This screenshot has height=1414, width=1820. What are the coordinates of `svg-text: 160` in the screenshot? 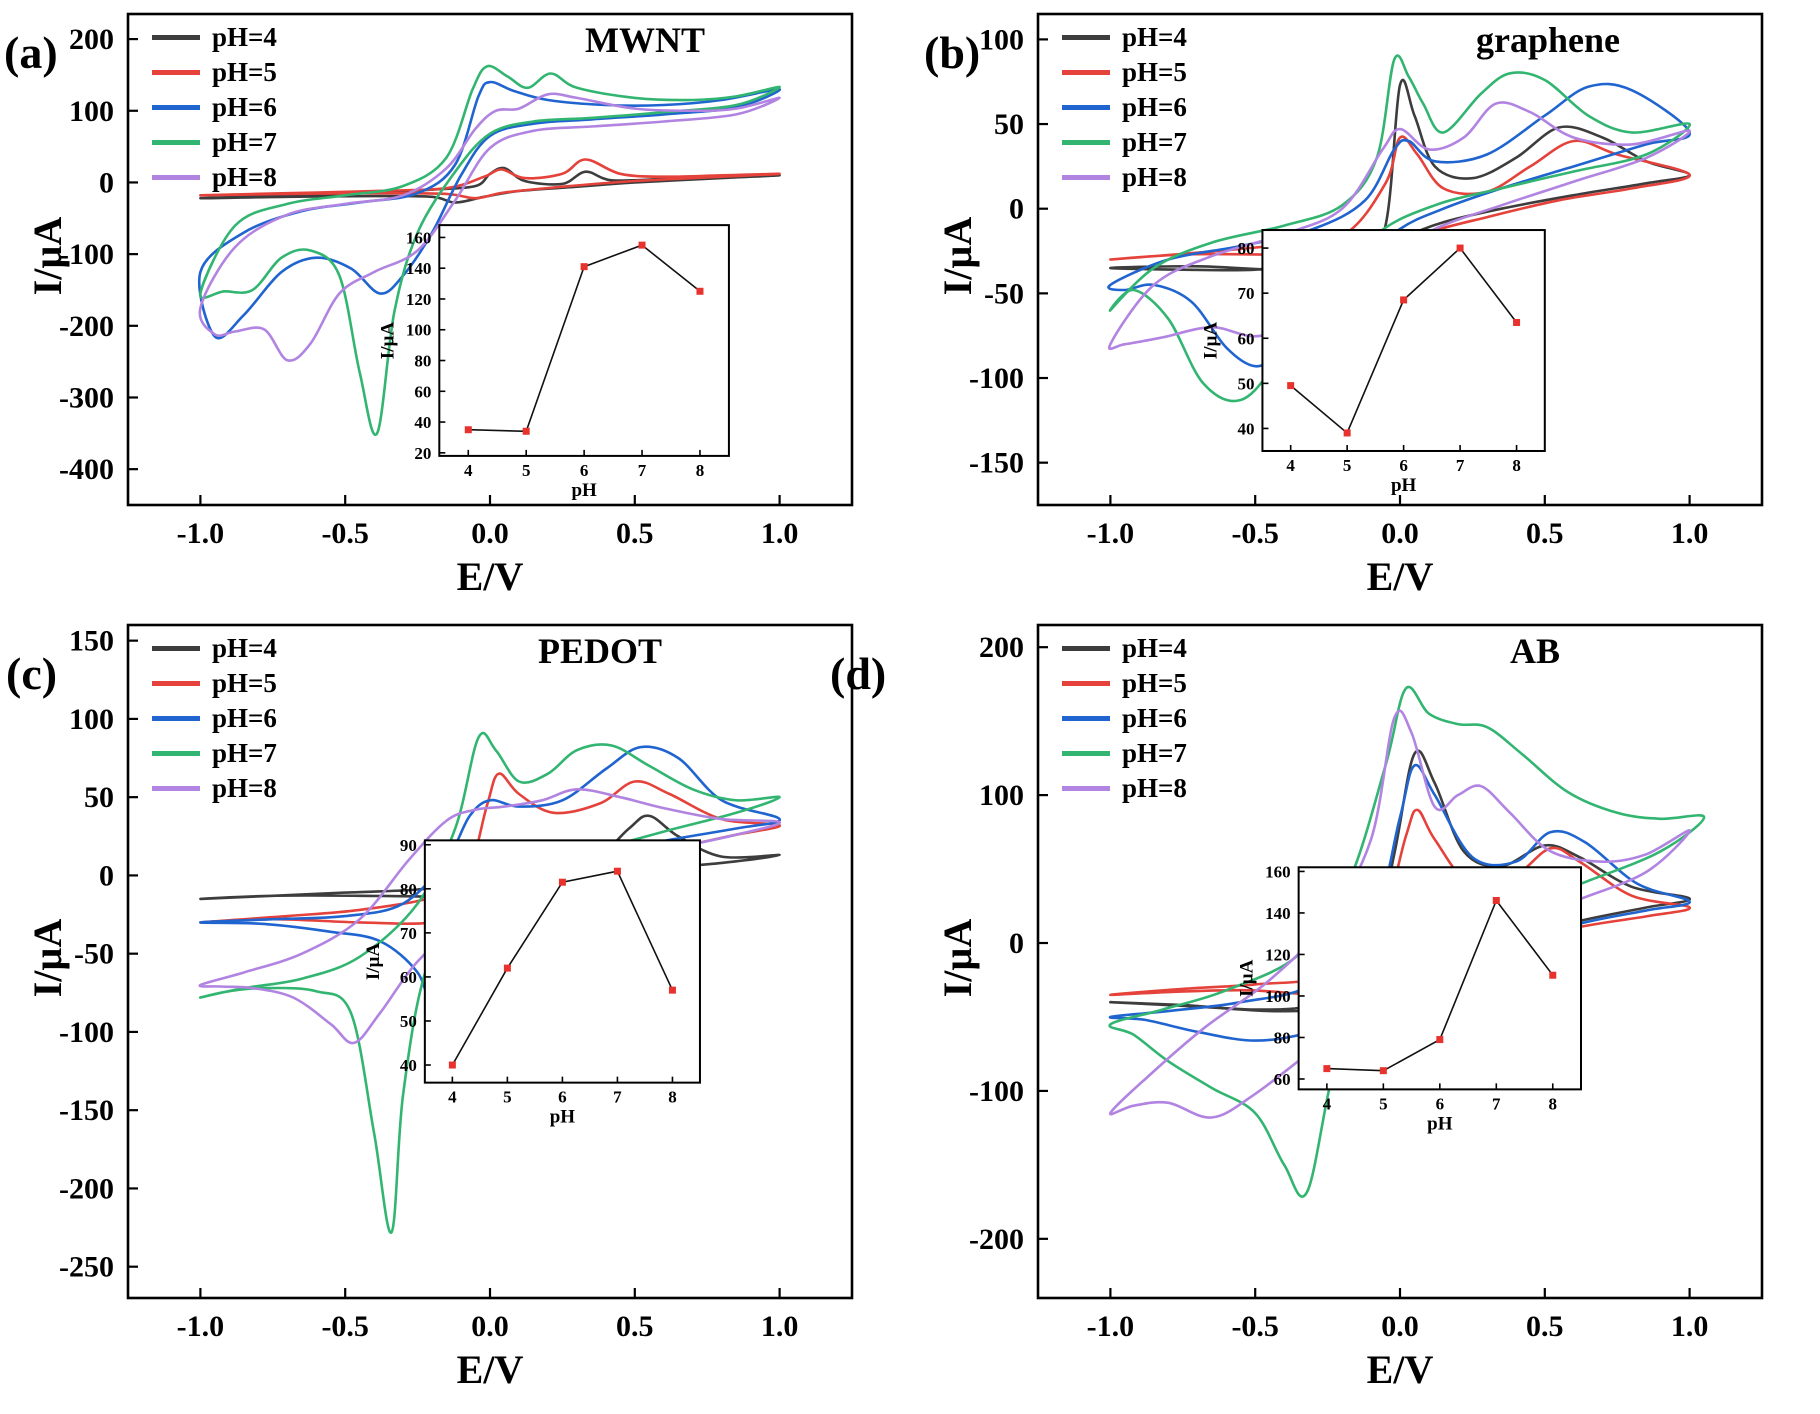 It's located at (1278, 871).